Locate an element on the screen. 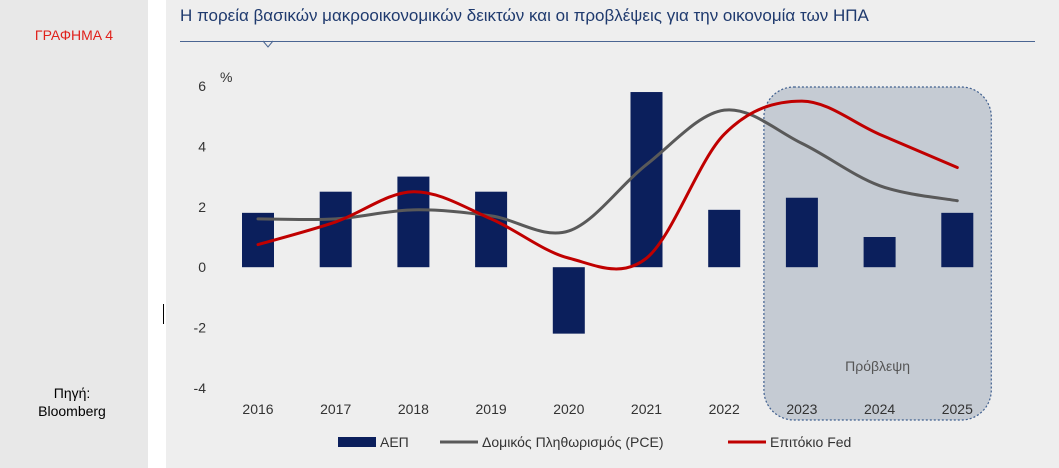  bar-gdp-2025 is located at coordinates (957, 240).